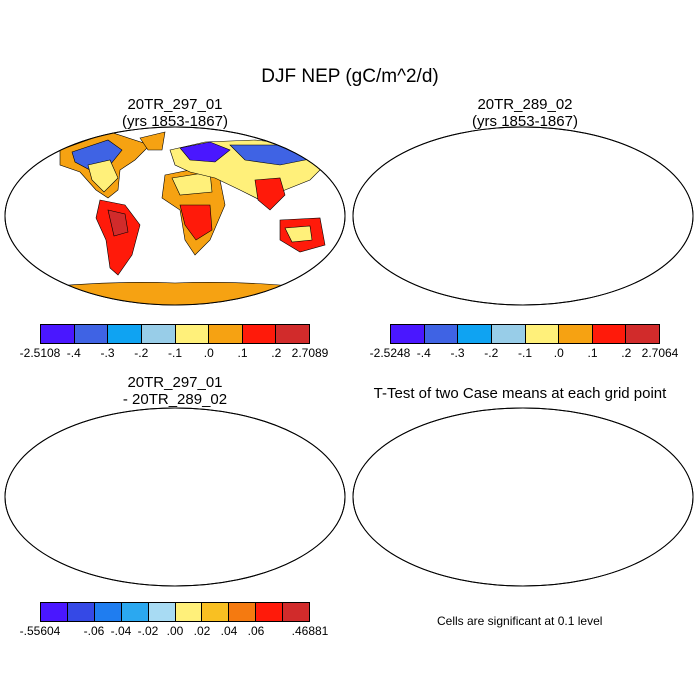  What do you see at coordinates (491, 353) in the screenshot?
I see `colorbar-2-tick-label: -.2` at bounding box center [491, 353].